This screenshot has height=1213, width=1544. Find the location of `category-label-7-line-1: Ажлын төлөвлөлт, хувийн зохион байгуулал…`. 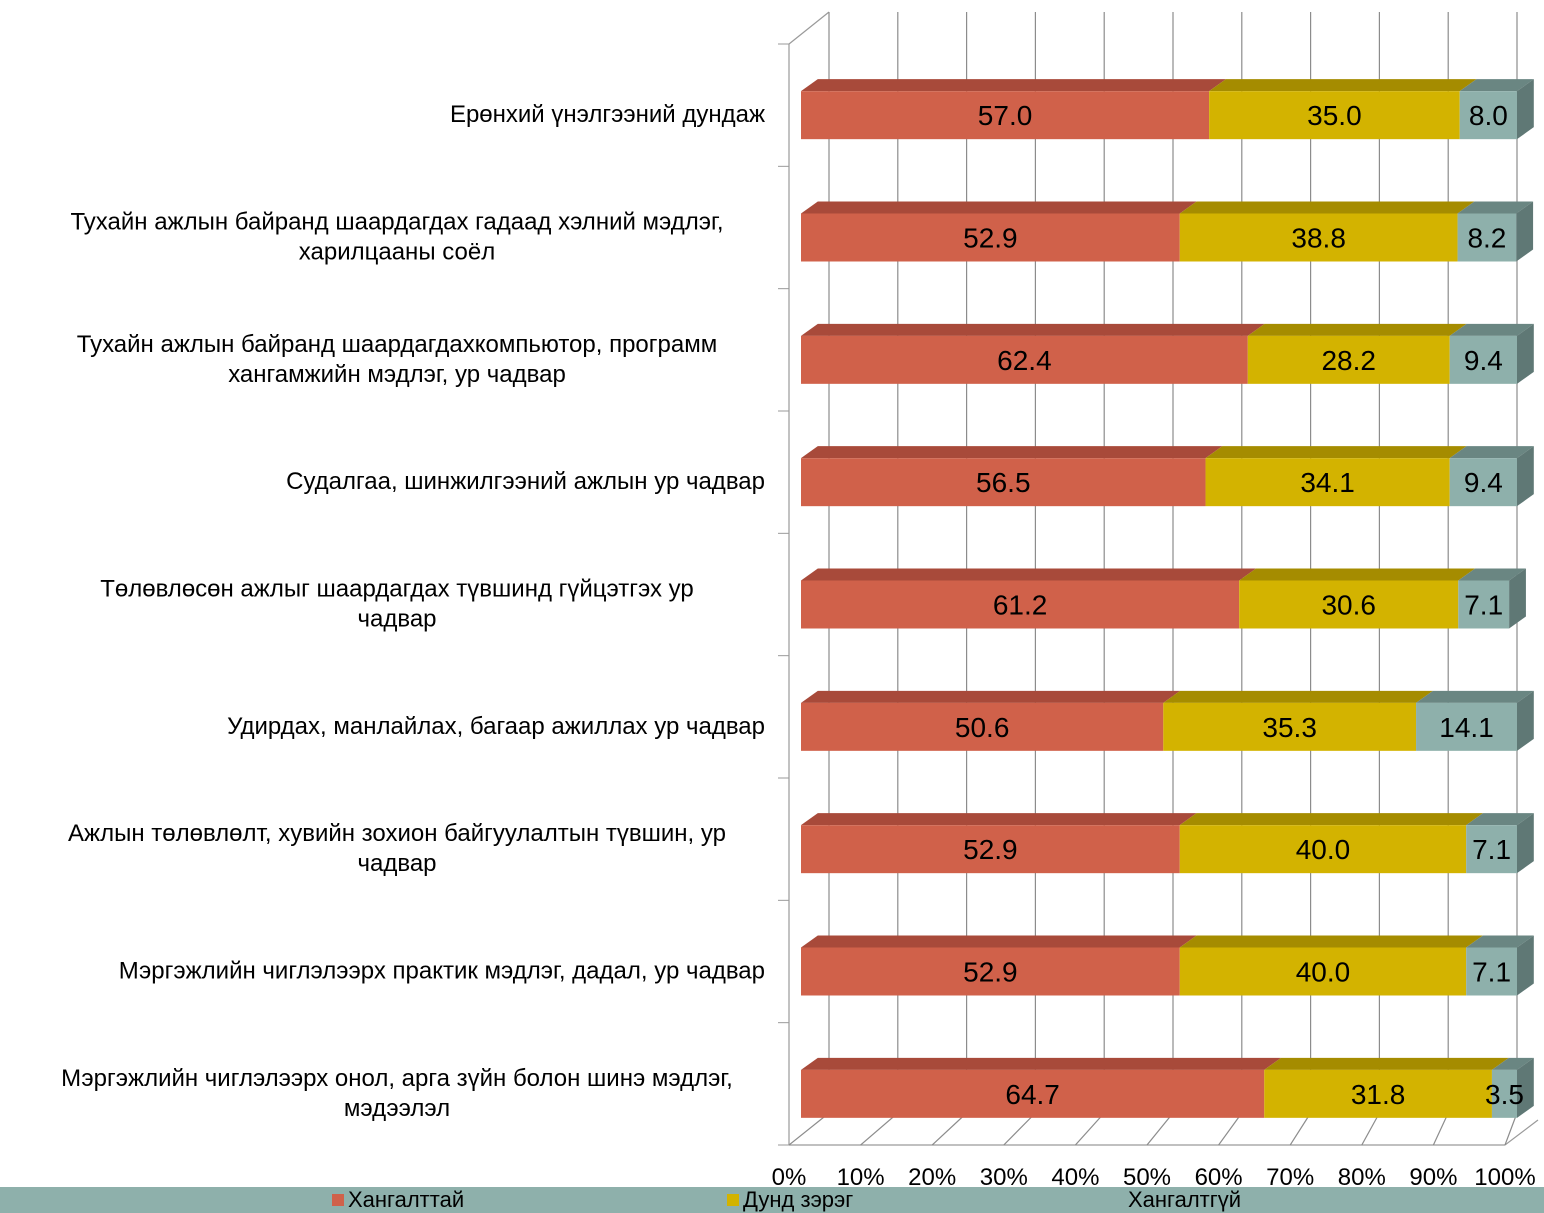

category-label-7-line-1: Ажлын төлөвлөлт, хувийн зохион байгуулал… is located at coordinates (397, 833).